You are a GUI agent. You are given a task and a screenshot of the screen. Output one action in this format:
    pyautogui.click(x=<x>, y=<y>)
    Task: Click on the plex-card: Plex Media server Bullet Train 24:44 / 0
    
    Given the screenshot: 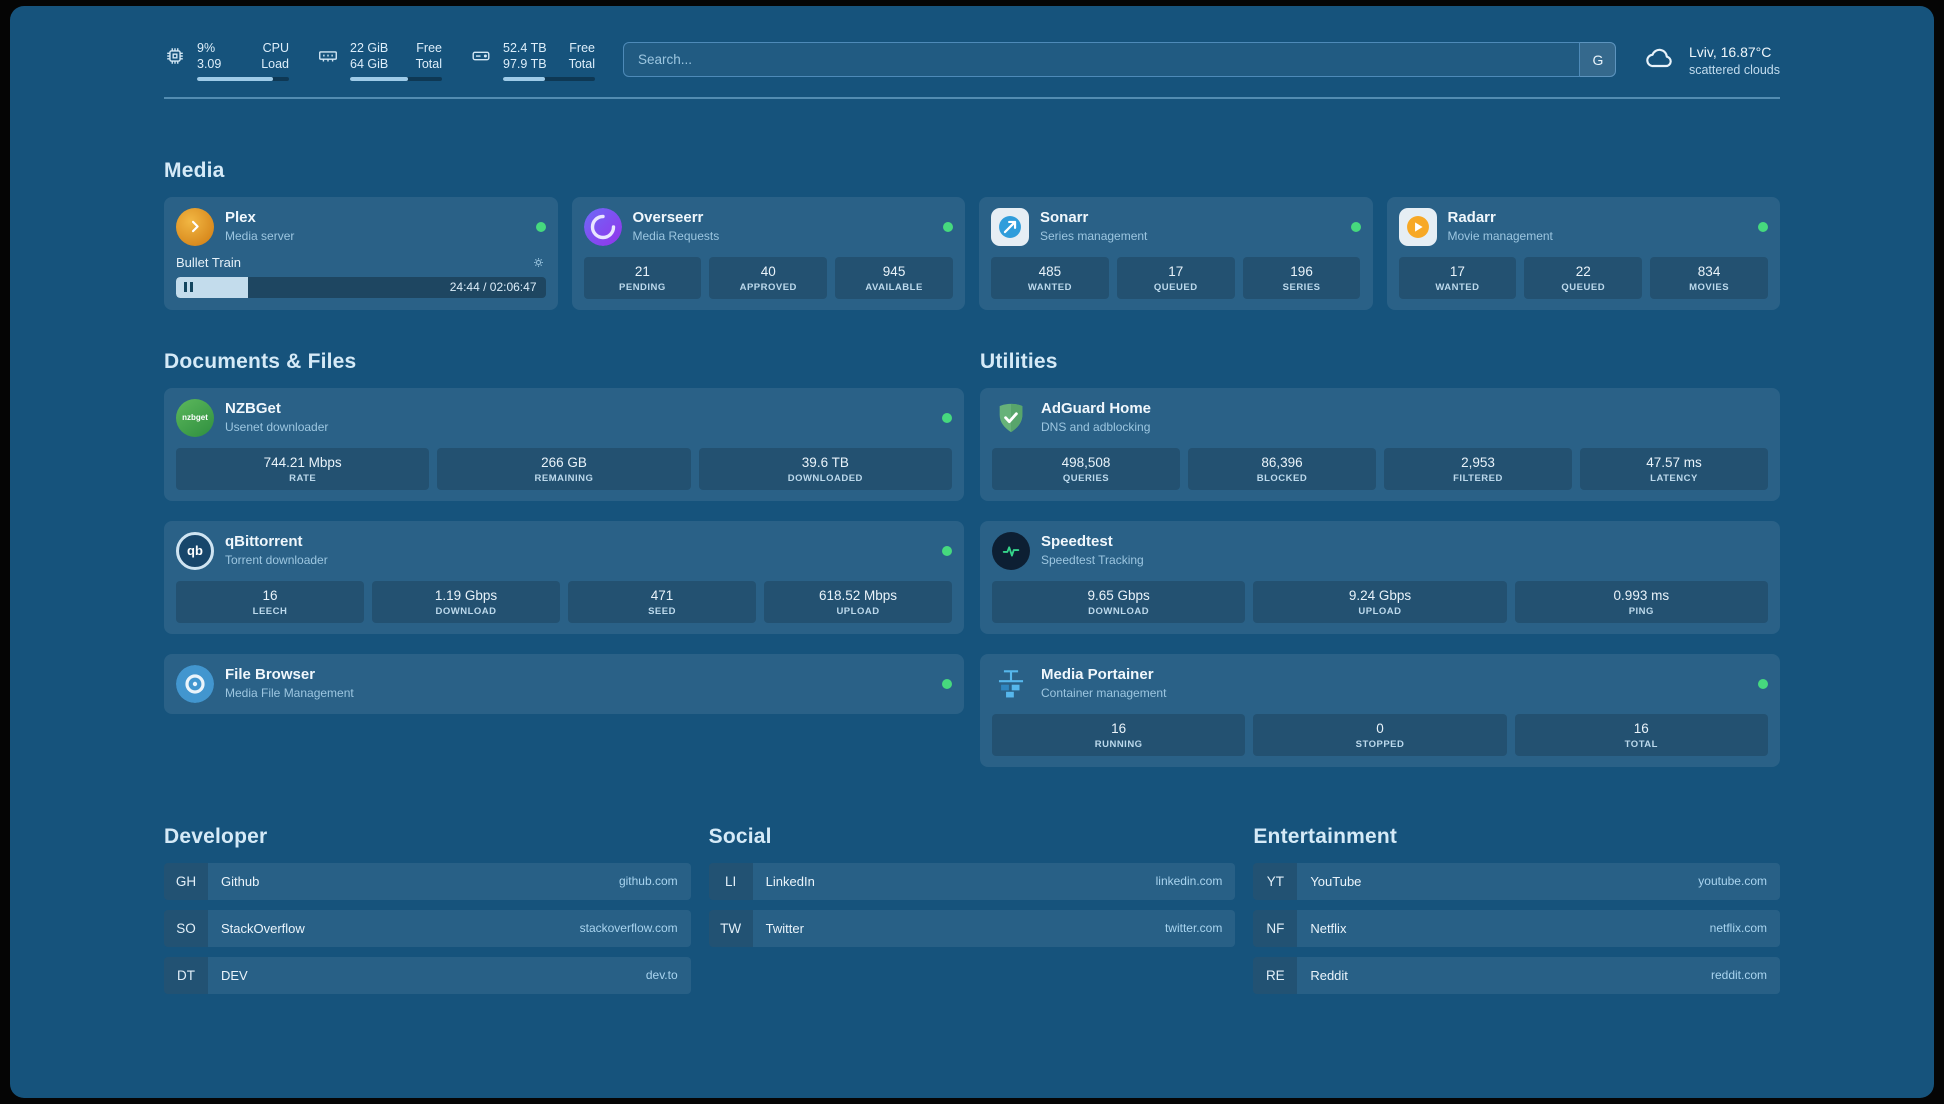 What is the action you would take?
    pyautogui.click(x=361, y=253)
    